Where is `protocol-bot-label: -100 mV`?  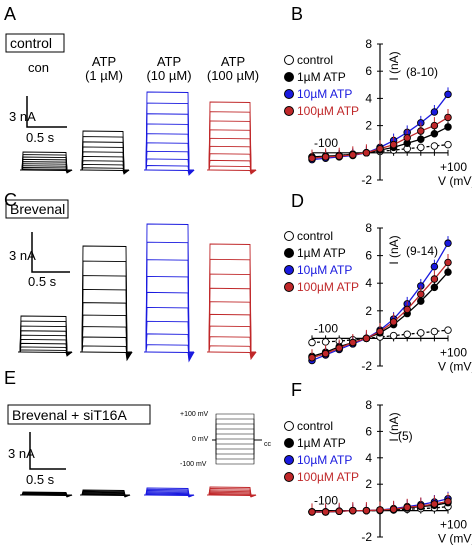 protocol-bot-label: -100 mV is located at coordinates (193, 464).